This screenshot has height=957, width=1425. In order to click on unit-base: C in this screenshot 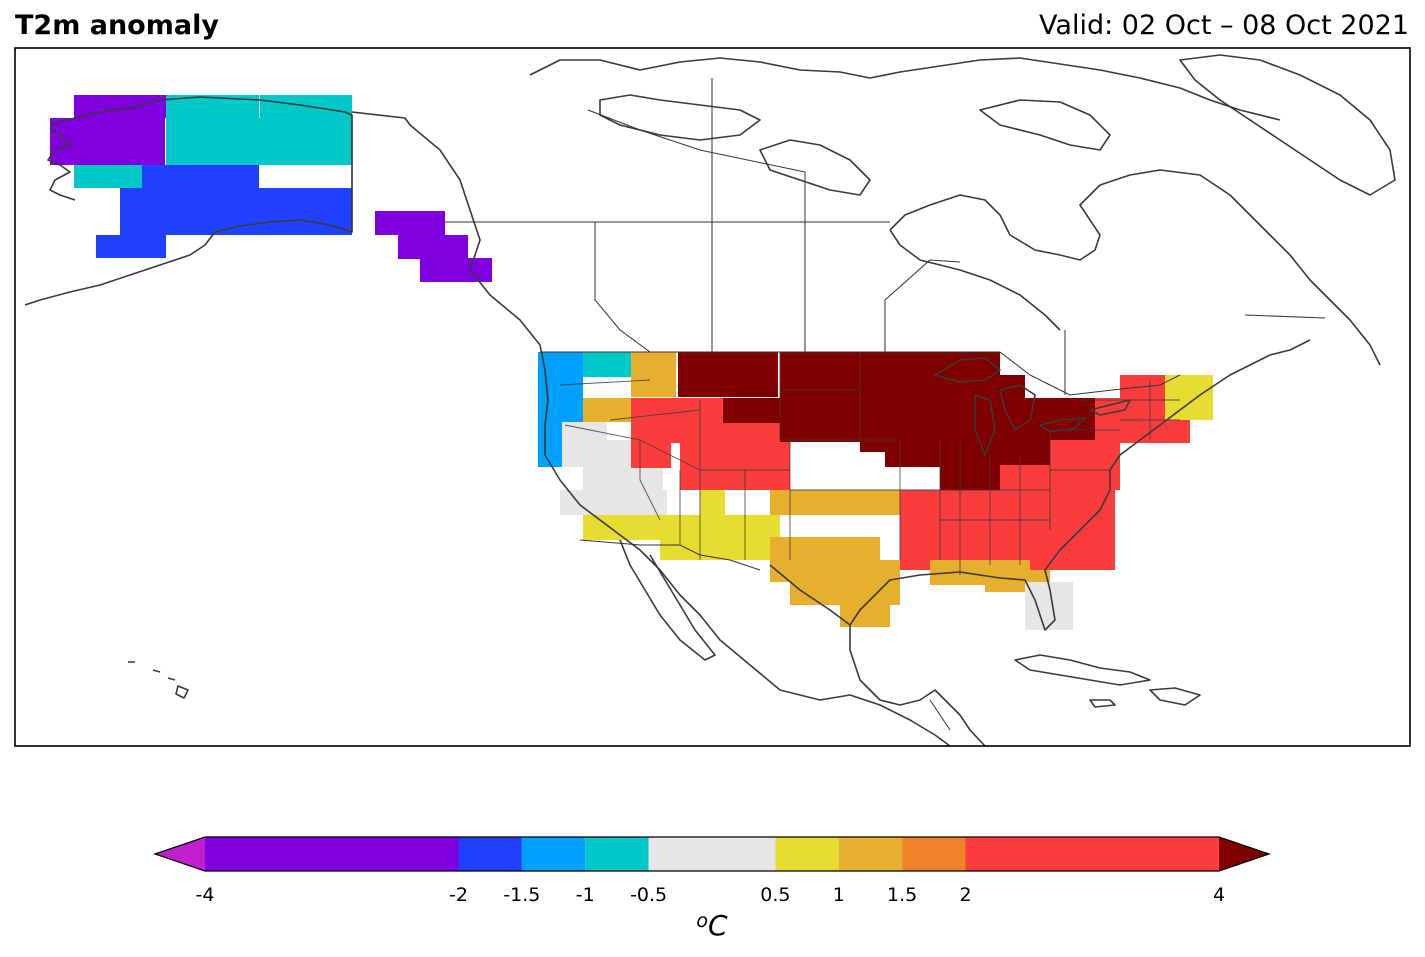, I will do `click(718, 925)`.